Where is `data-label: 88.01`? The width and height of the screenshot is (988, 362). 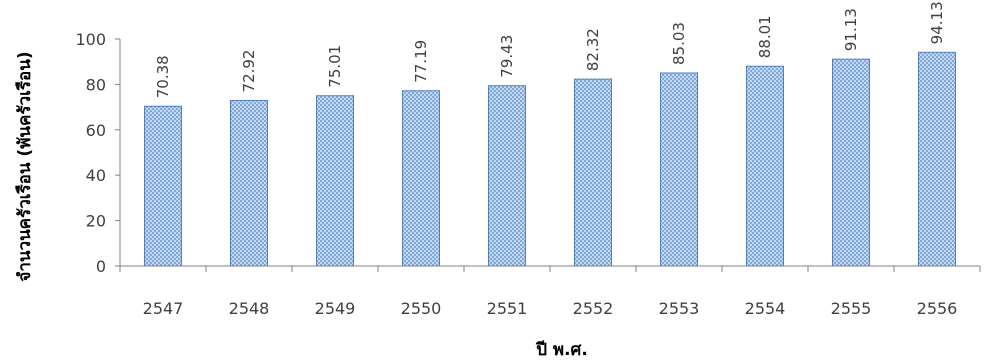
data-label: 88.01 is located at coordinates (765, 36).